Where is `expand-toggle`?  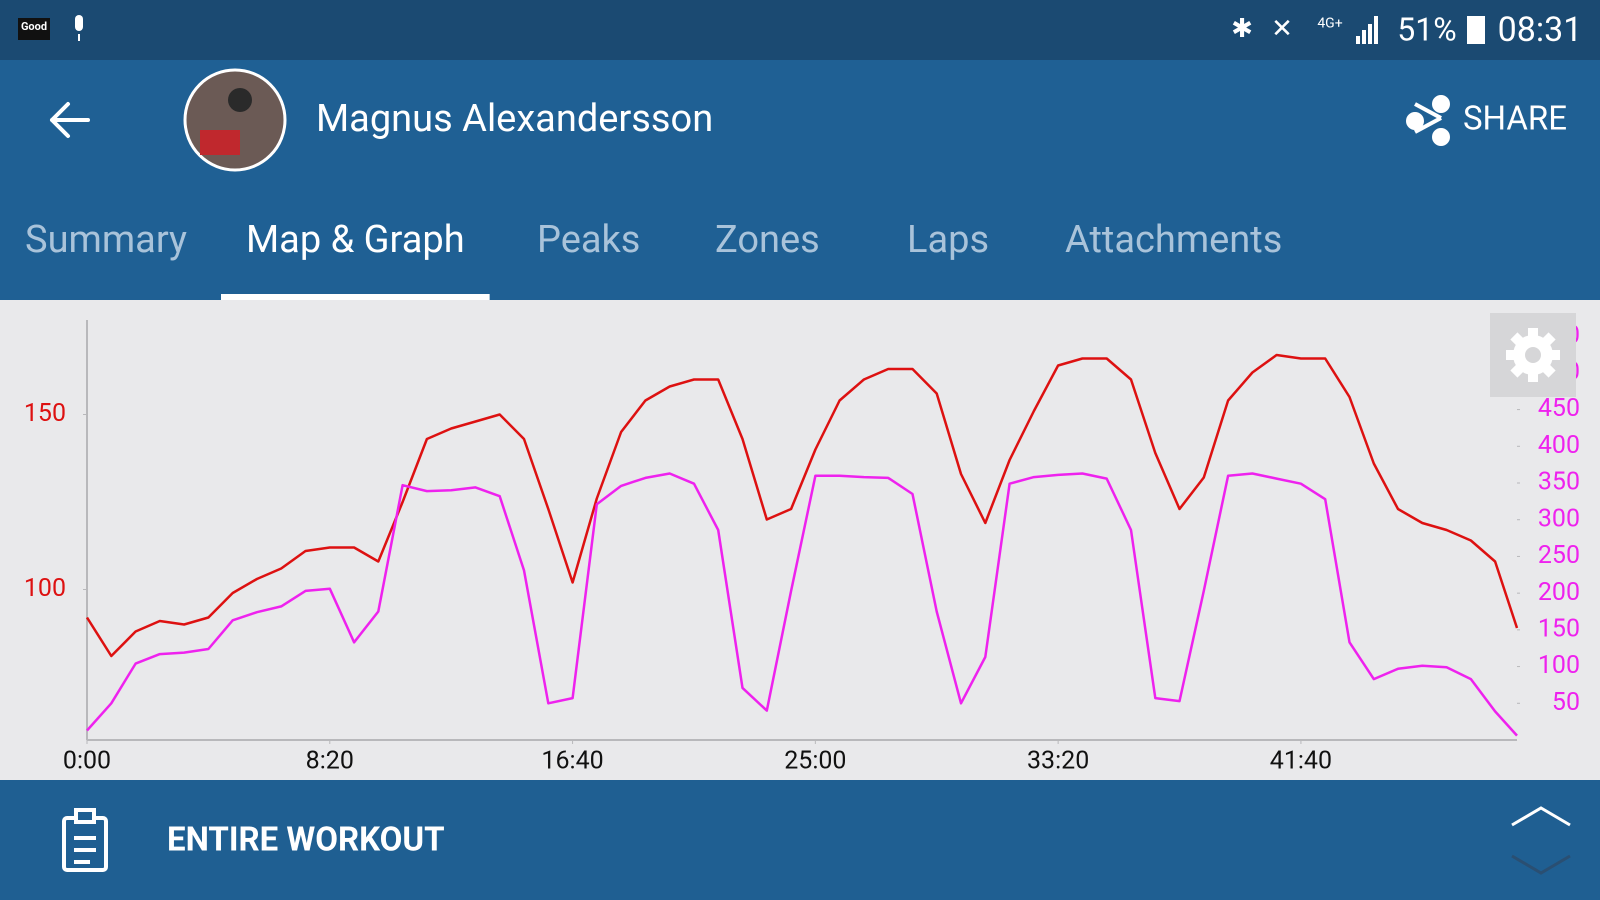 expand-toggle is located at coordinates (1541, 840).